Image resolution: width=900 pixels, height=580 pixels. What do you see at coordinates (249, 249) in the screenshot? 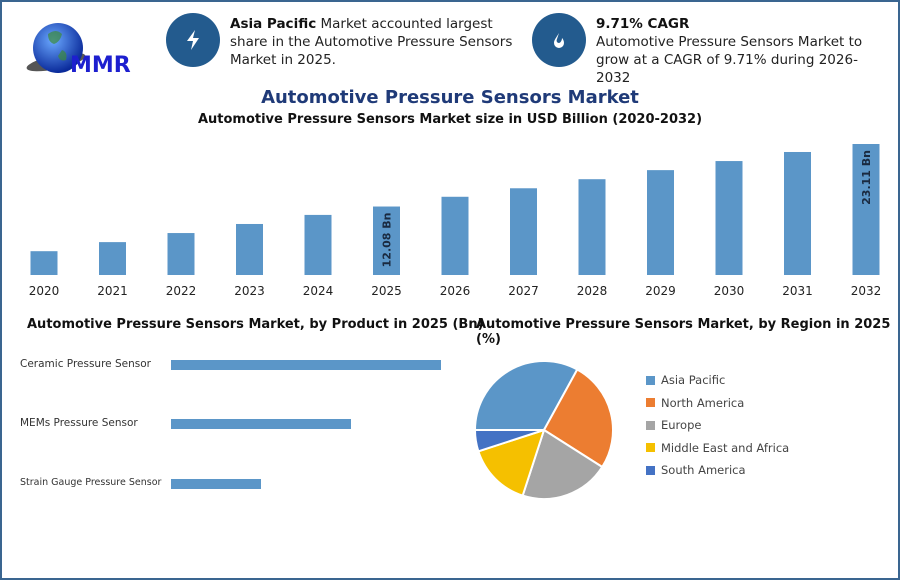
I see `bar-2023` at bounding box center [249, 249].